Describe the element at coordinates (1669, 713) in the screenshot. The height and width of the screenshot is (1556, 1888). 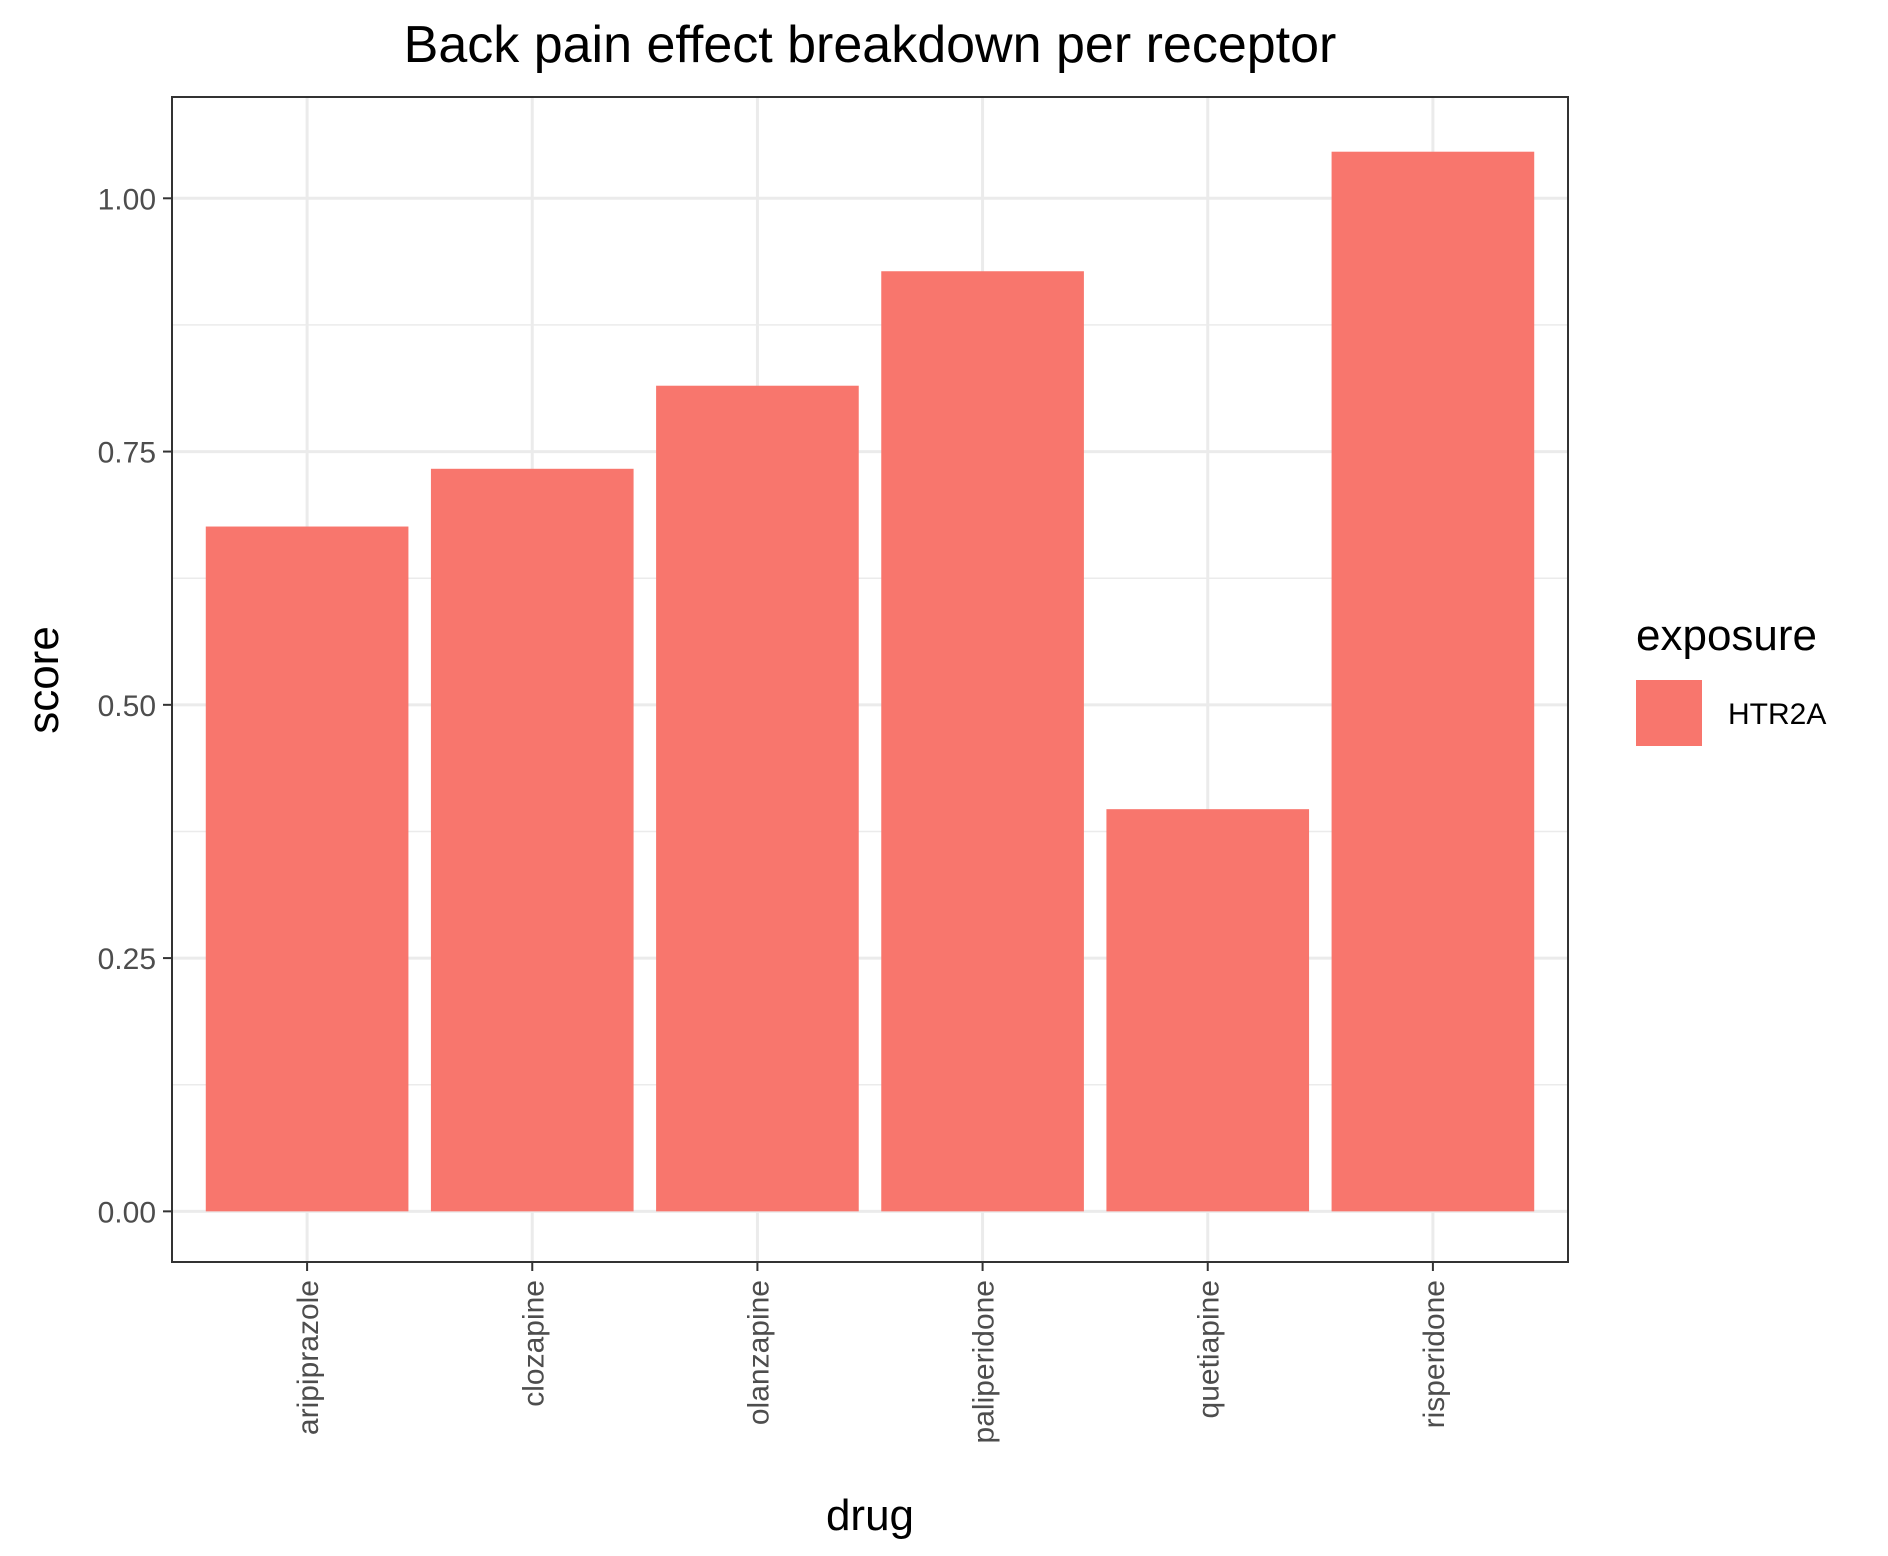
I see `legend-key` at that location.